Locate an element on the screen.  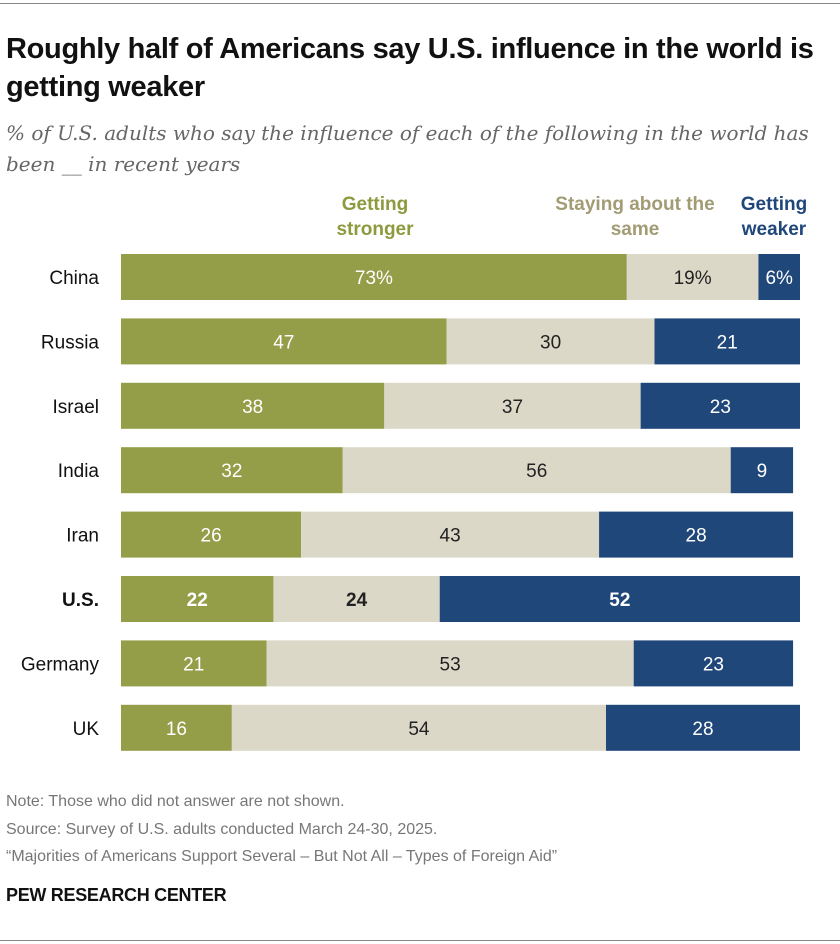
data-label-same: 37 is located at coordinates (512, 407).